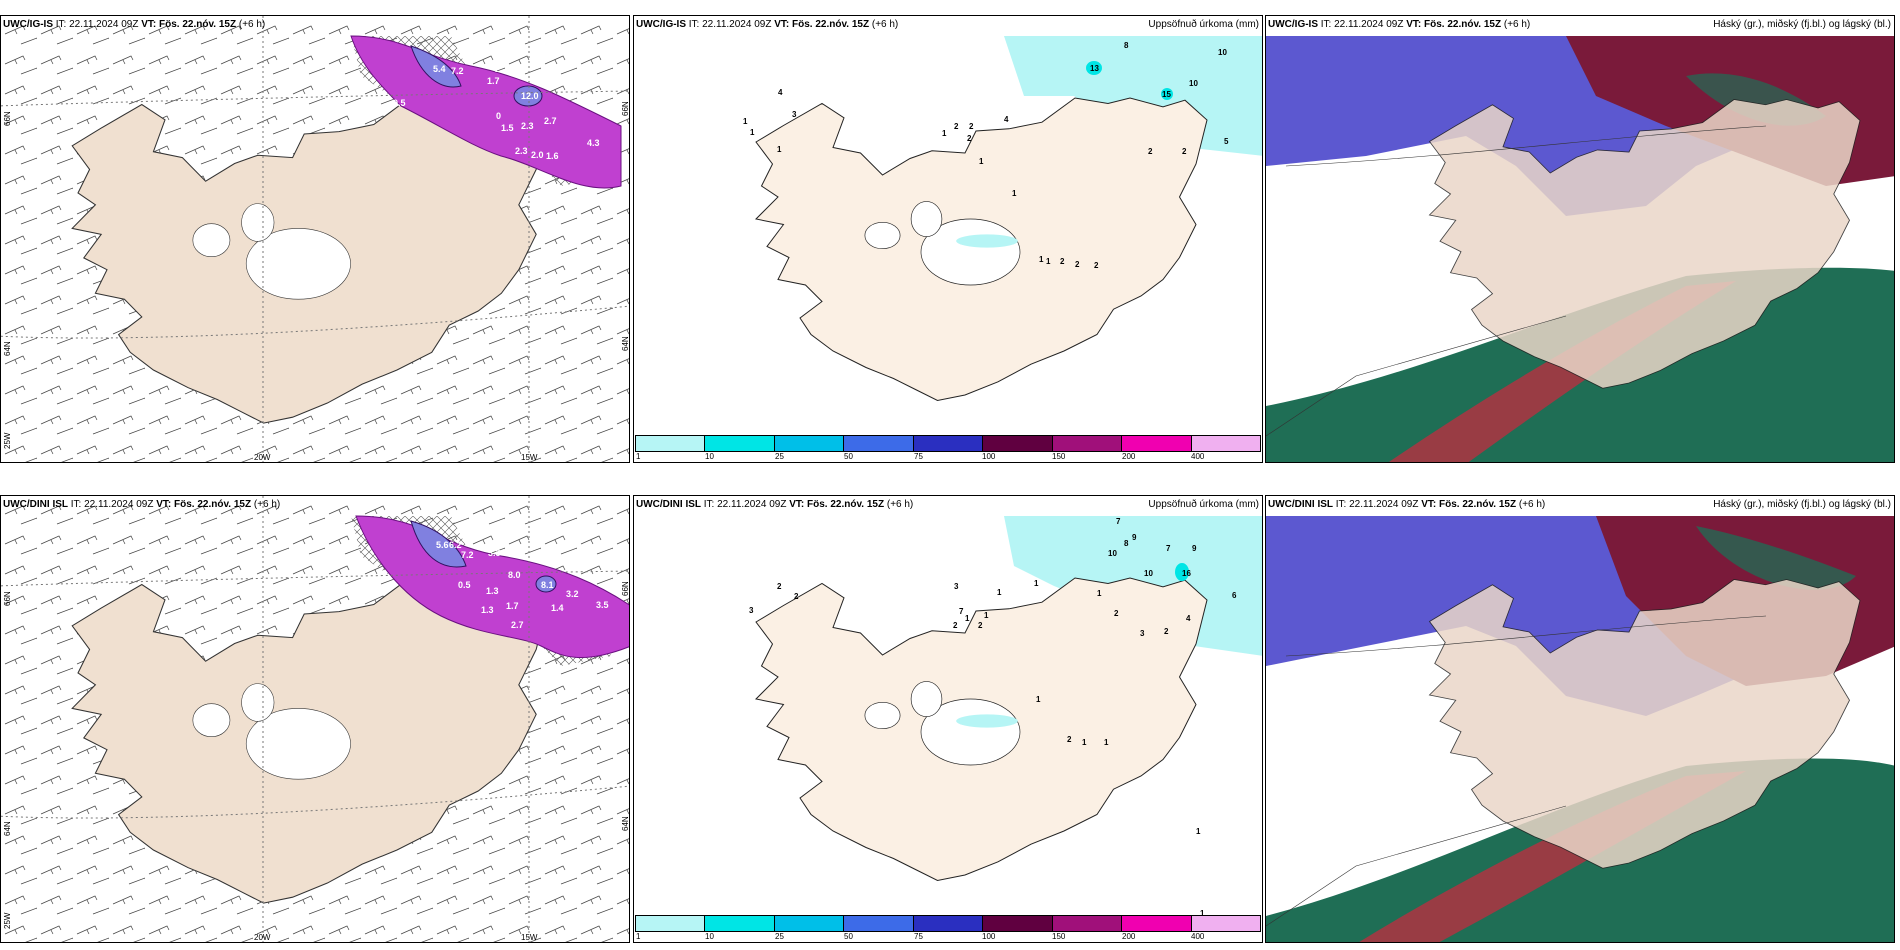 Image resolution: width=1900 pixels, height=950 pixels. I want to click on value-label: 9, so click(1194, 548).